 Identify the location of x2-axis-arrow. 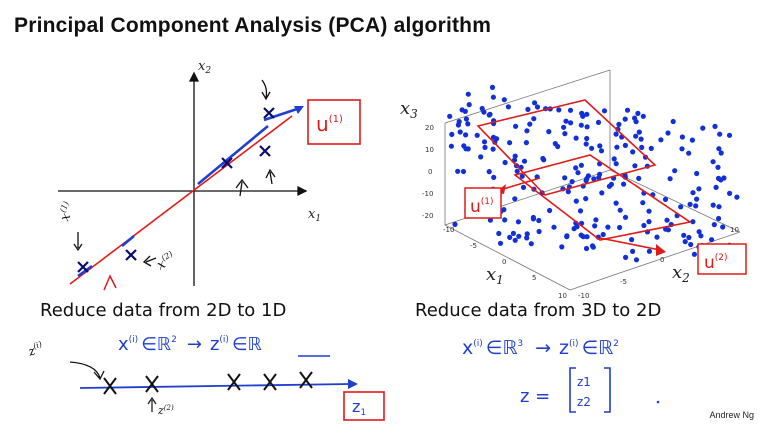
(194, 76).